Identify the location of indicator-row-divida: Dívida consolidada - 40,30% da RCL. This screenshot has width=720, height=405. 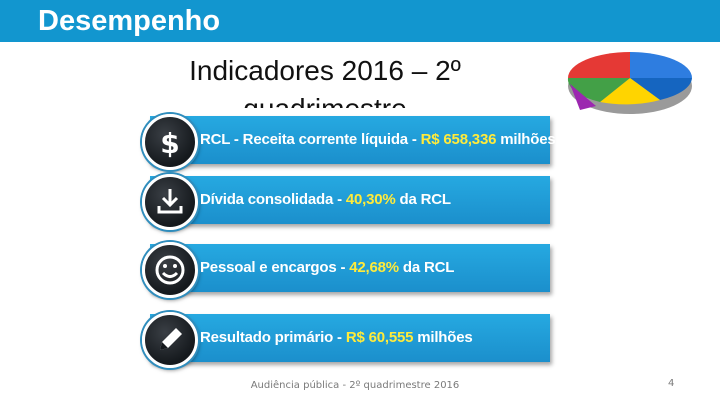
(346, 202).